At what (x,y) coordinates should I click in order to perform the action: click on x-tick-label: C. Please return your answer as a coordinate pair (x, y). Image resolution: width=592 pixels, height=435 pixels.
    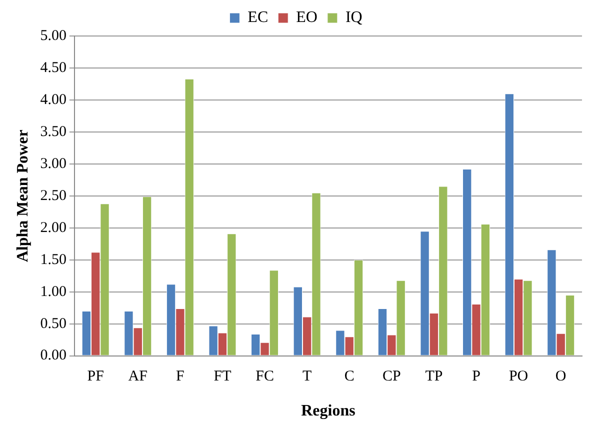
    Looking at the image, I should click on (349, 376).